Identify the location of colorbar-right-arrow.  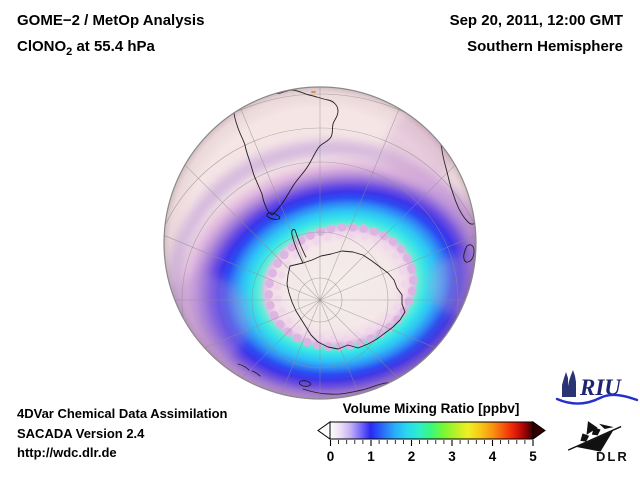
(539, 430).